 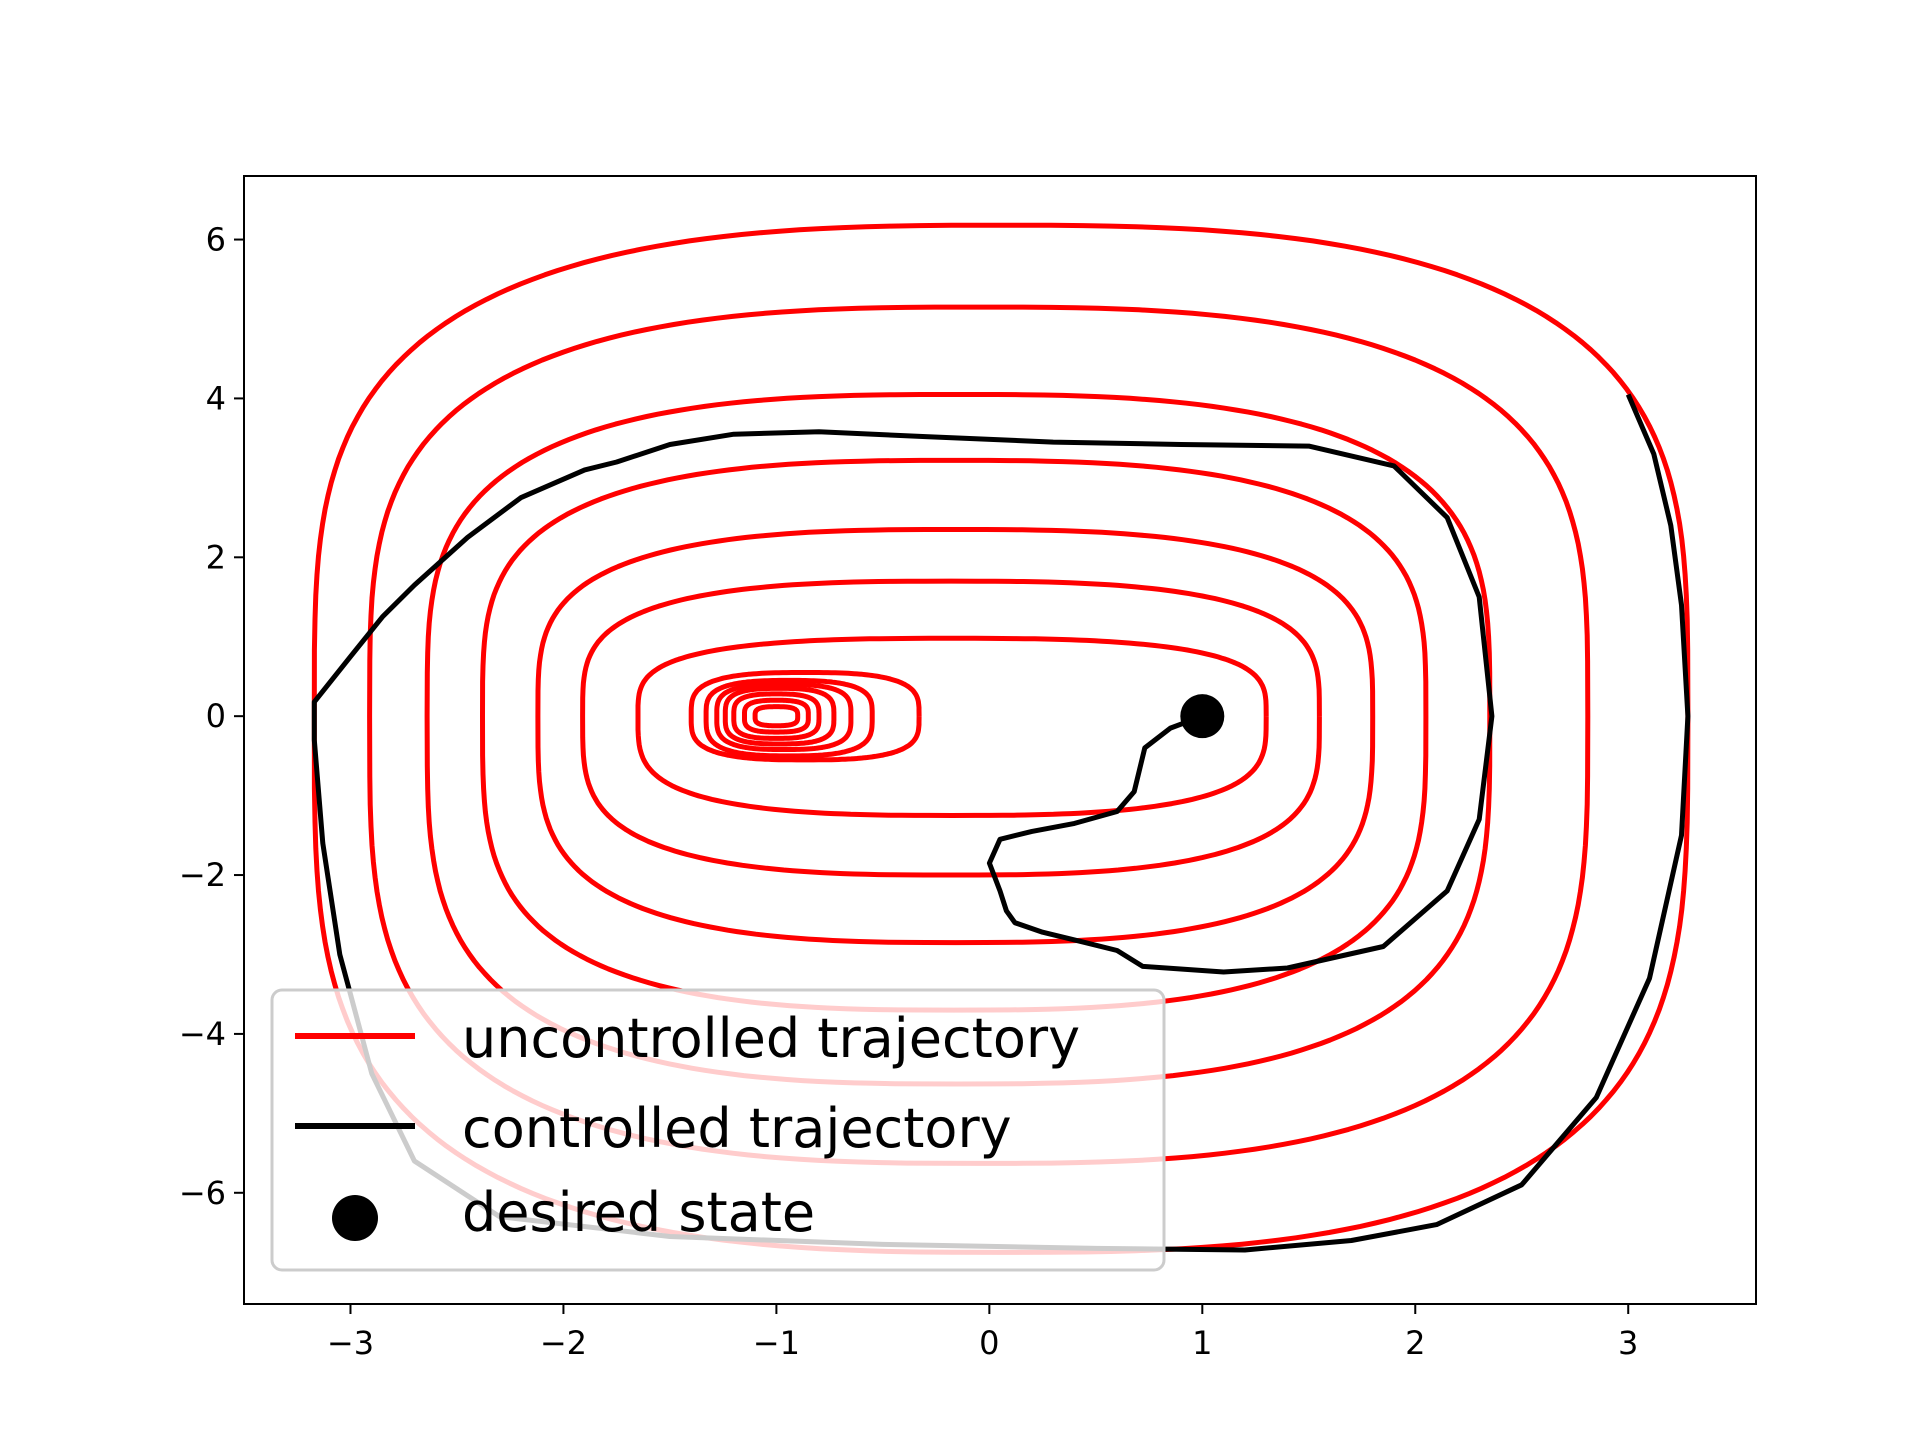 What do you see at coordinates (202, 875) in the screenshot?
I see `y-tick-label: −2` at bounding box center [202, 875].